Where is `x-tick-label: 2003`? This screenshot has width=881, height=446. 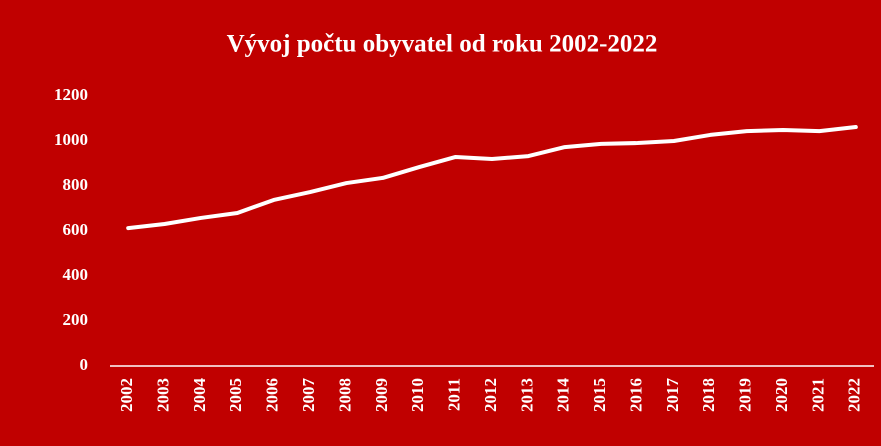
x-tick-label: 2003 is located at coordinates (162, 395).